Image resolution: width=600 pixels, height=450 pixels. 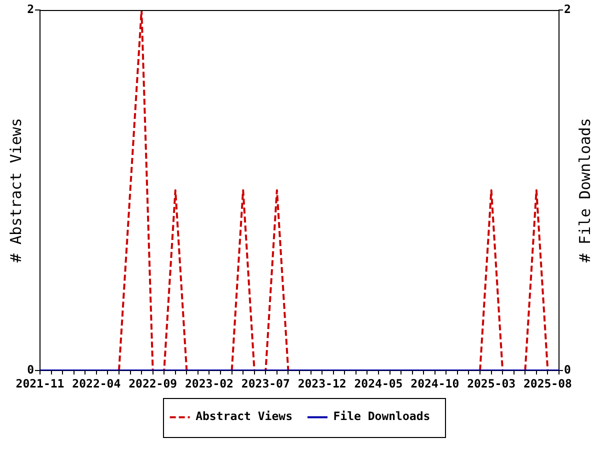 I want to click on y2-tick-label: 0, so click(x=567, y=369).